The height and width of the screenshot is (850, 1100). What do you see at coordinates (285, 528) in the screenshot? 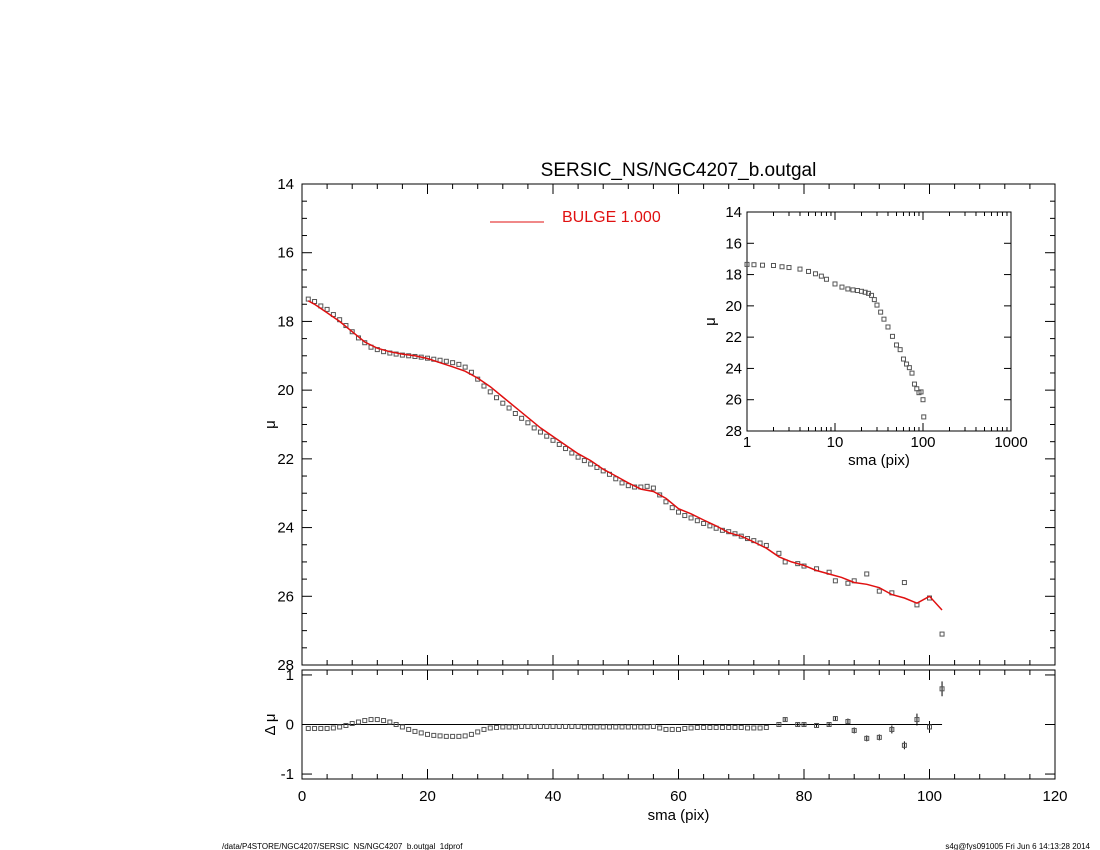
I see `main-y-tick-label: 24` at bounding box center [285, 528].